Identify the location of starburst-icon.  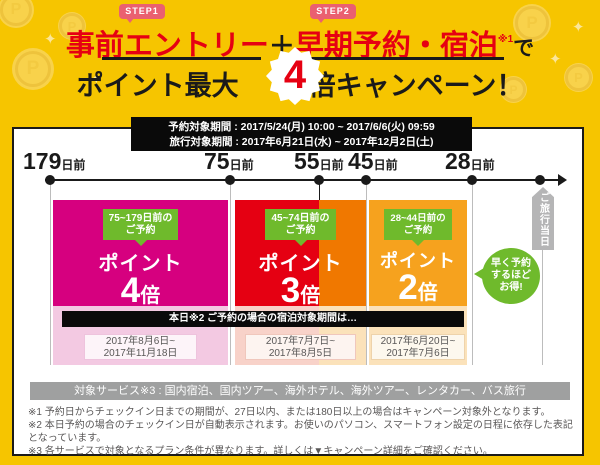
(295, 76).